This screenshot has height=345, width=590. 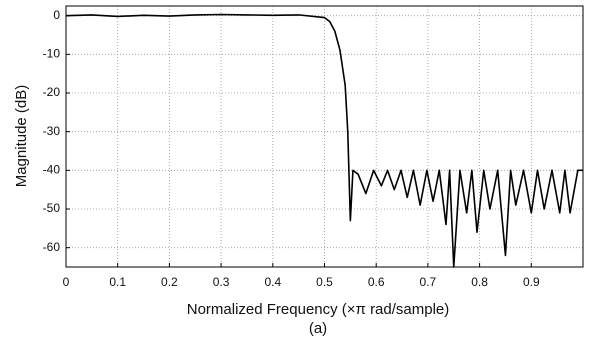 I want to click on x-tick-label: 0.2, so click(x=169, y=282).